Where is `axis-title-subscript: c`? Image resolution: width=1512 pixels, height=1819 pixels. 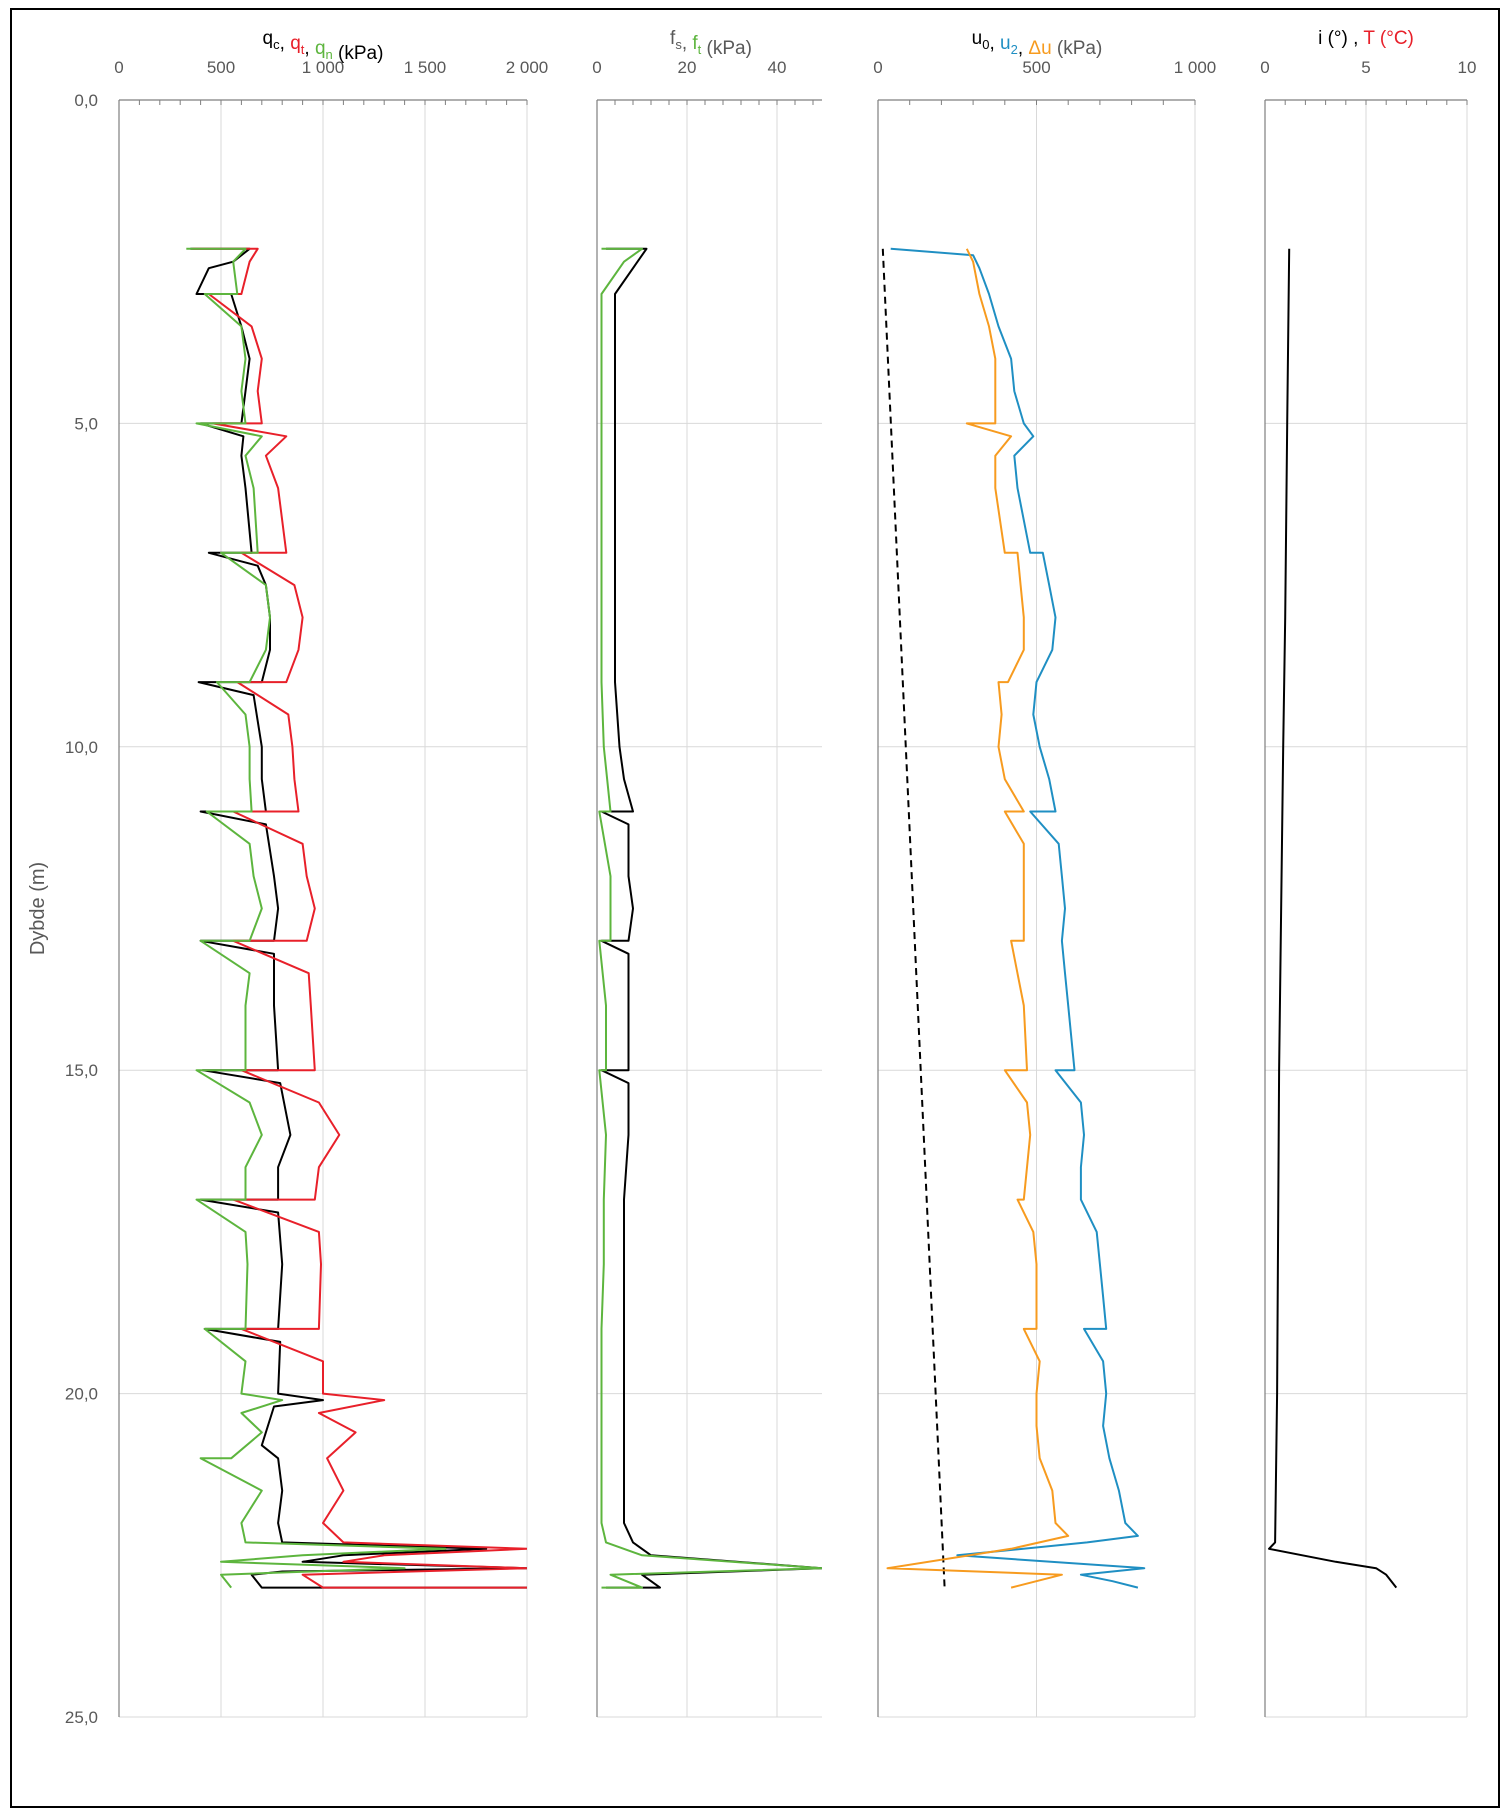
axis-title-subscript: c is located at coordinates (276, 44).